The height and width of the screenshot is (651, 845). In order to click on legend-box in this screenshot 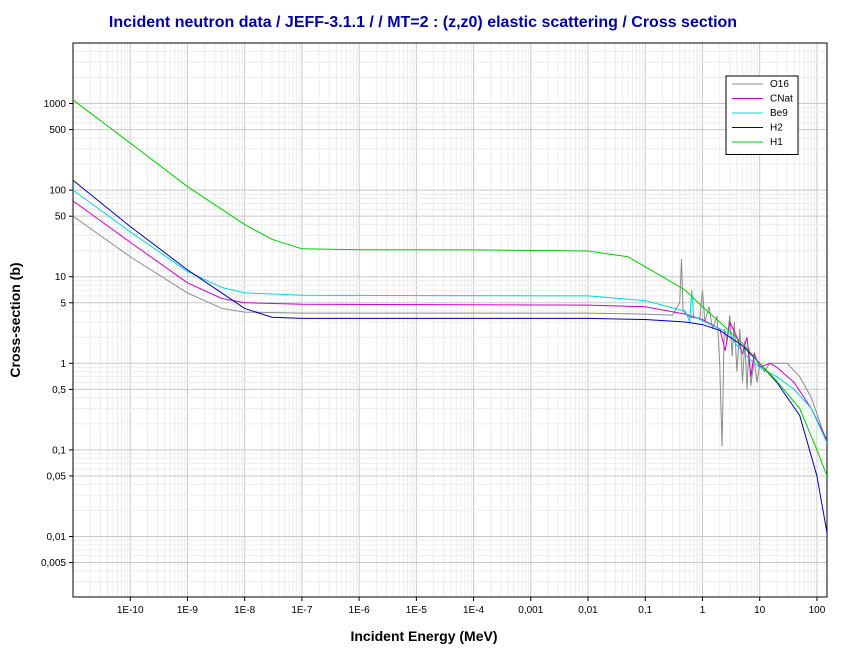, I will do `click(762, 115)`.